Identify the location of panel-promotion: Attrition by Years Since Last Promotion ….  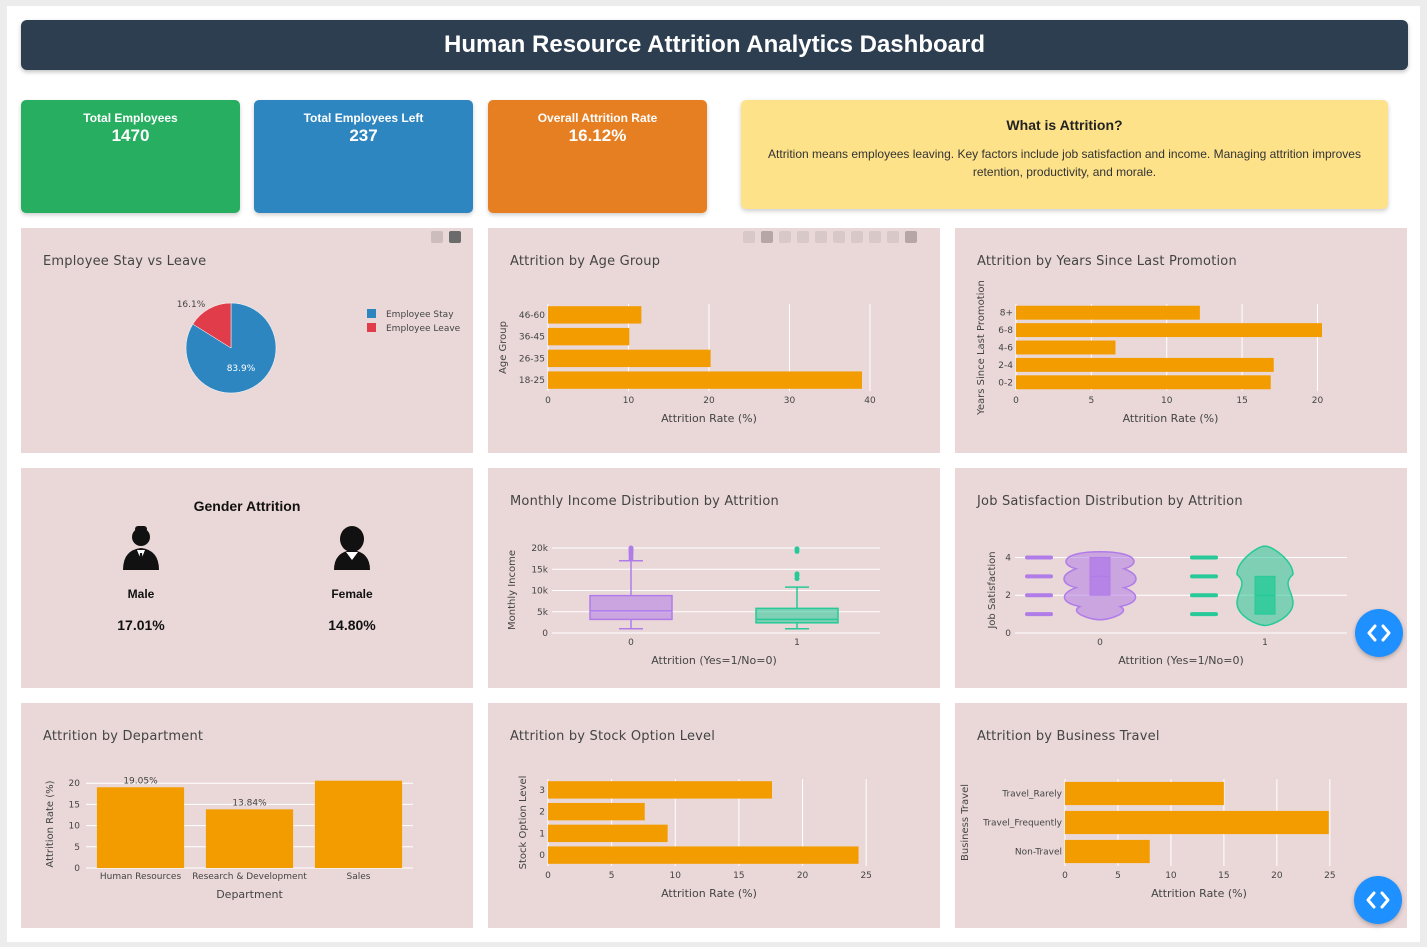
(1181, 340).